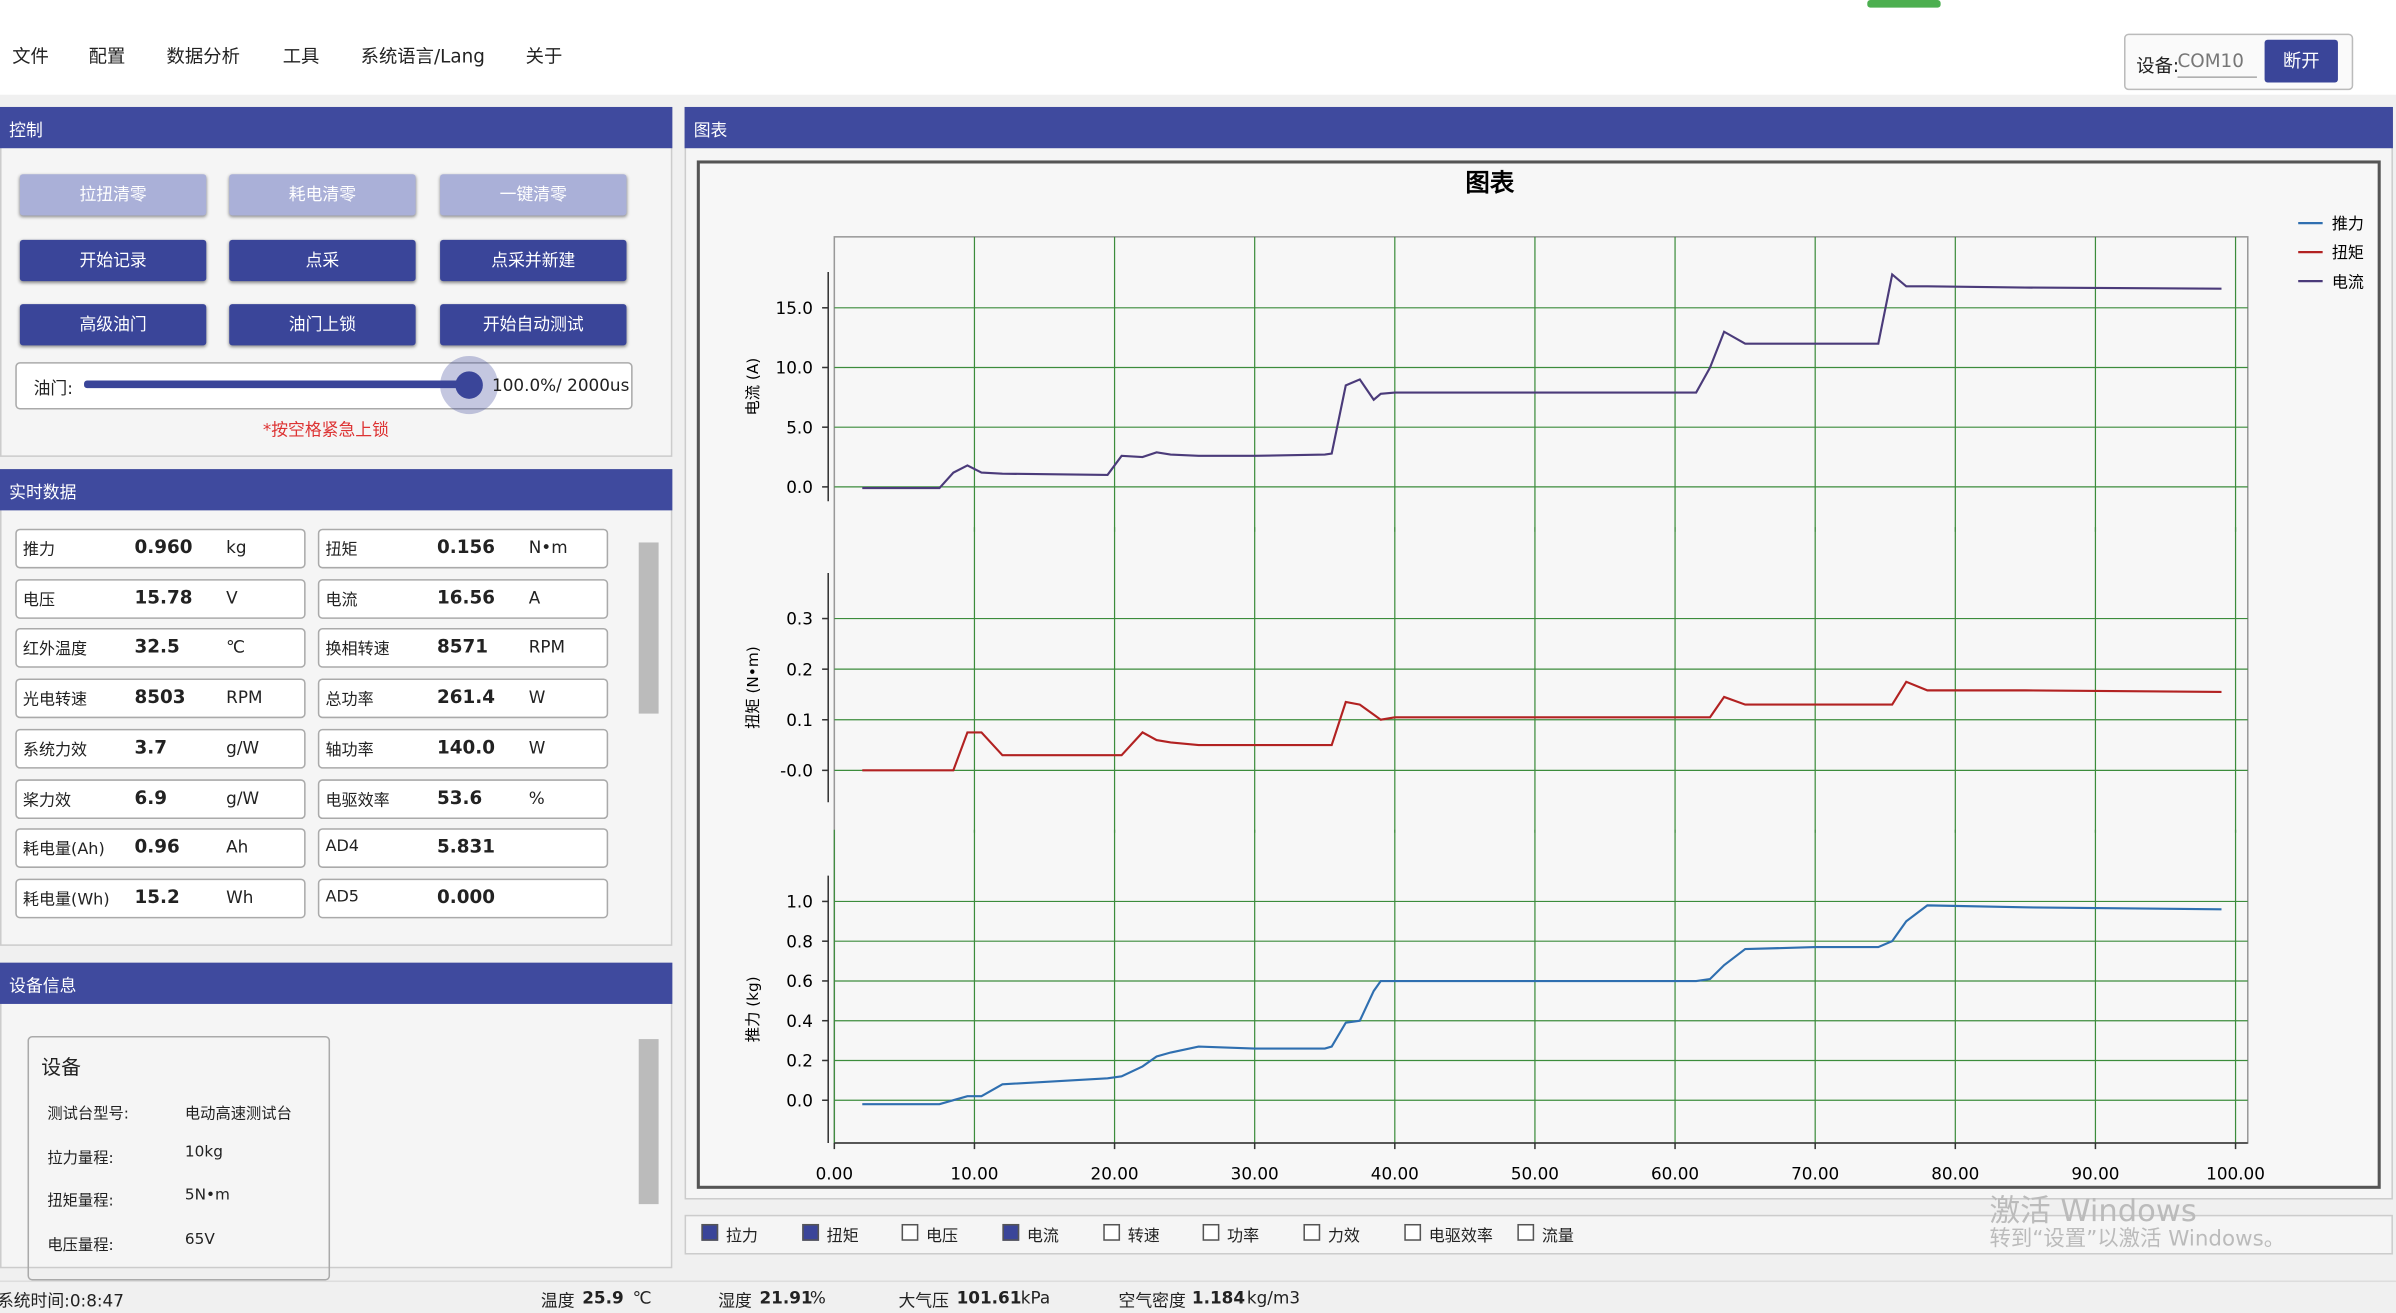 The width and height of the screenshot is (2396, 1313). Describe the element at coordinates (974, 1174) in the screenshot. I see `x-tick-label: 10.00` at that location.